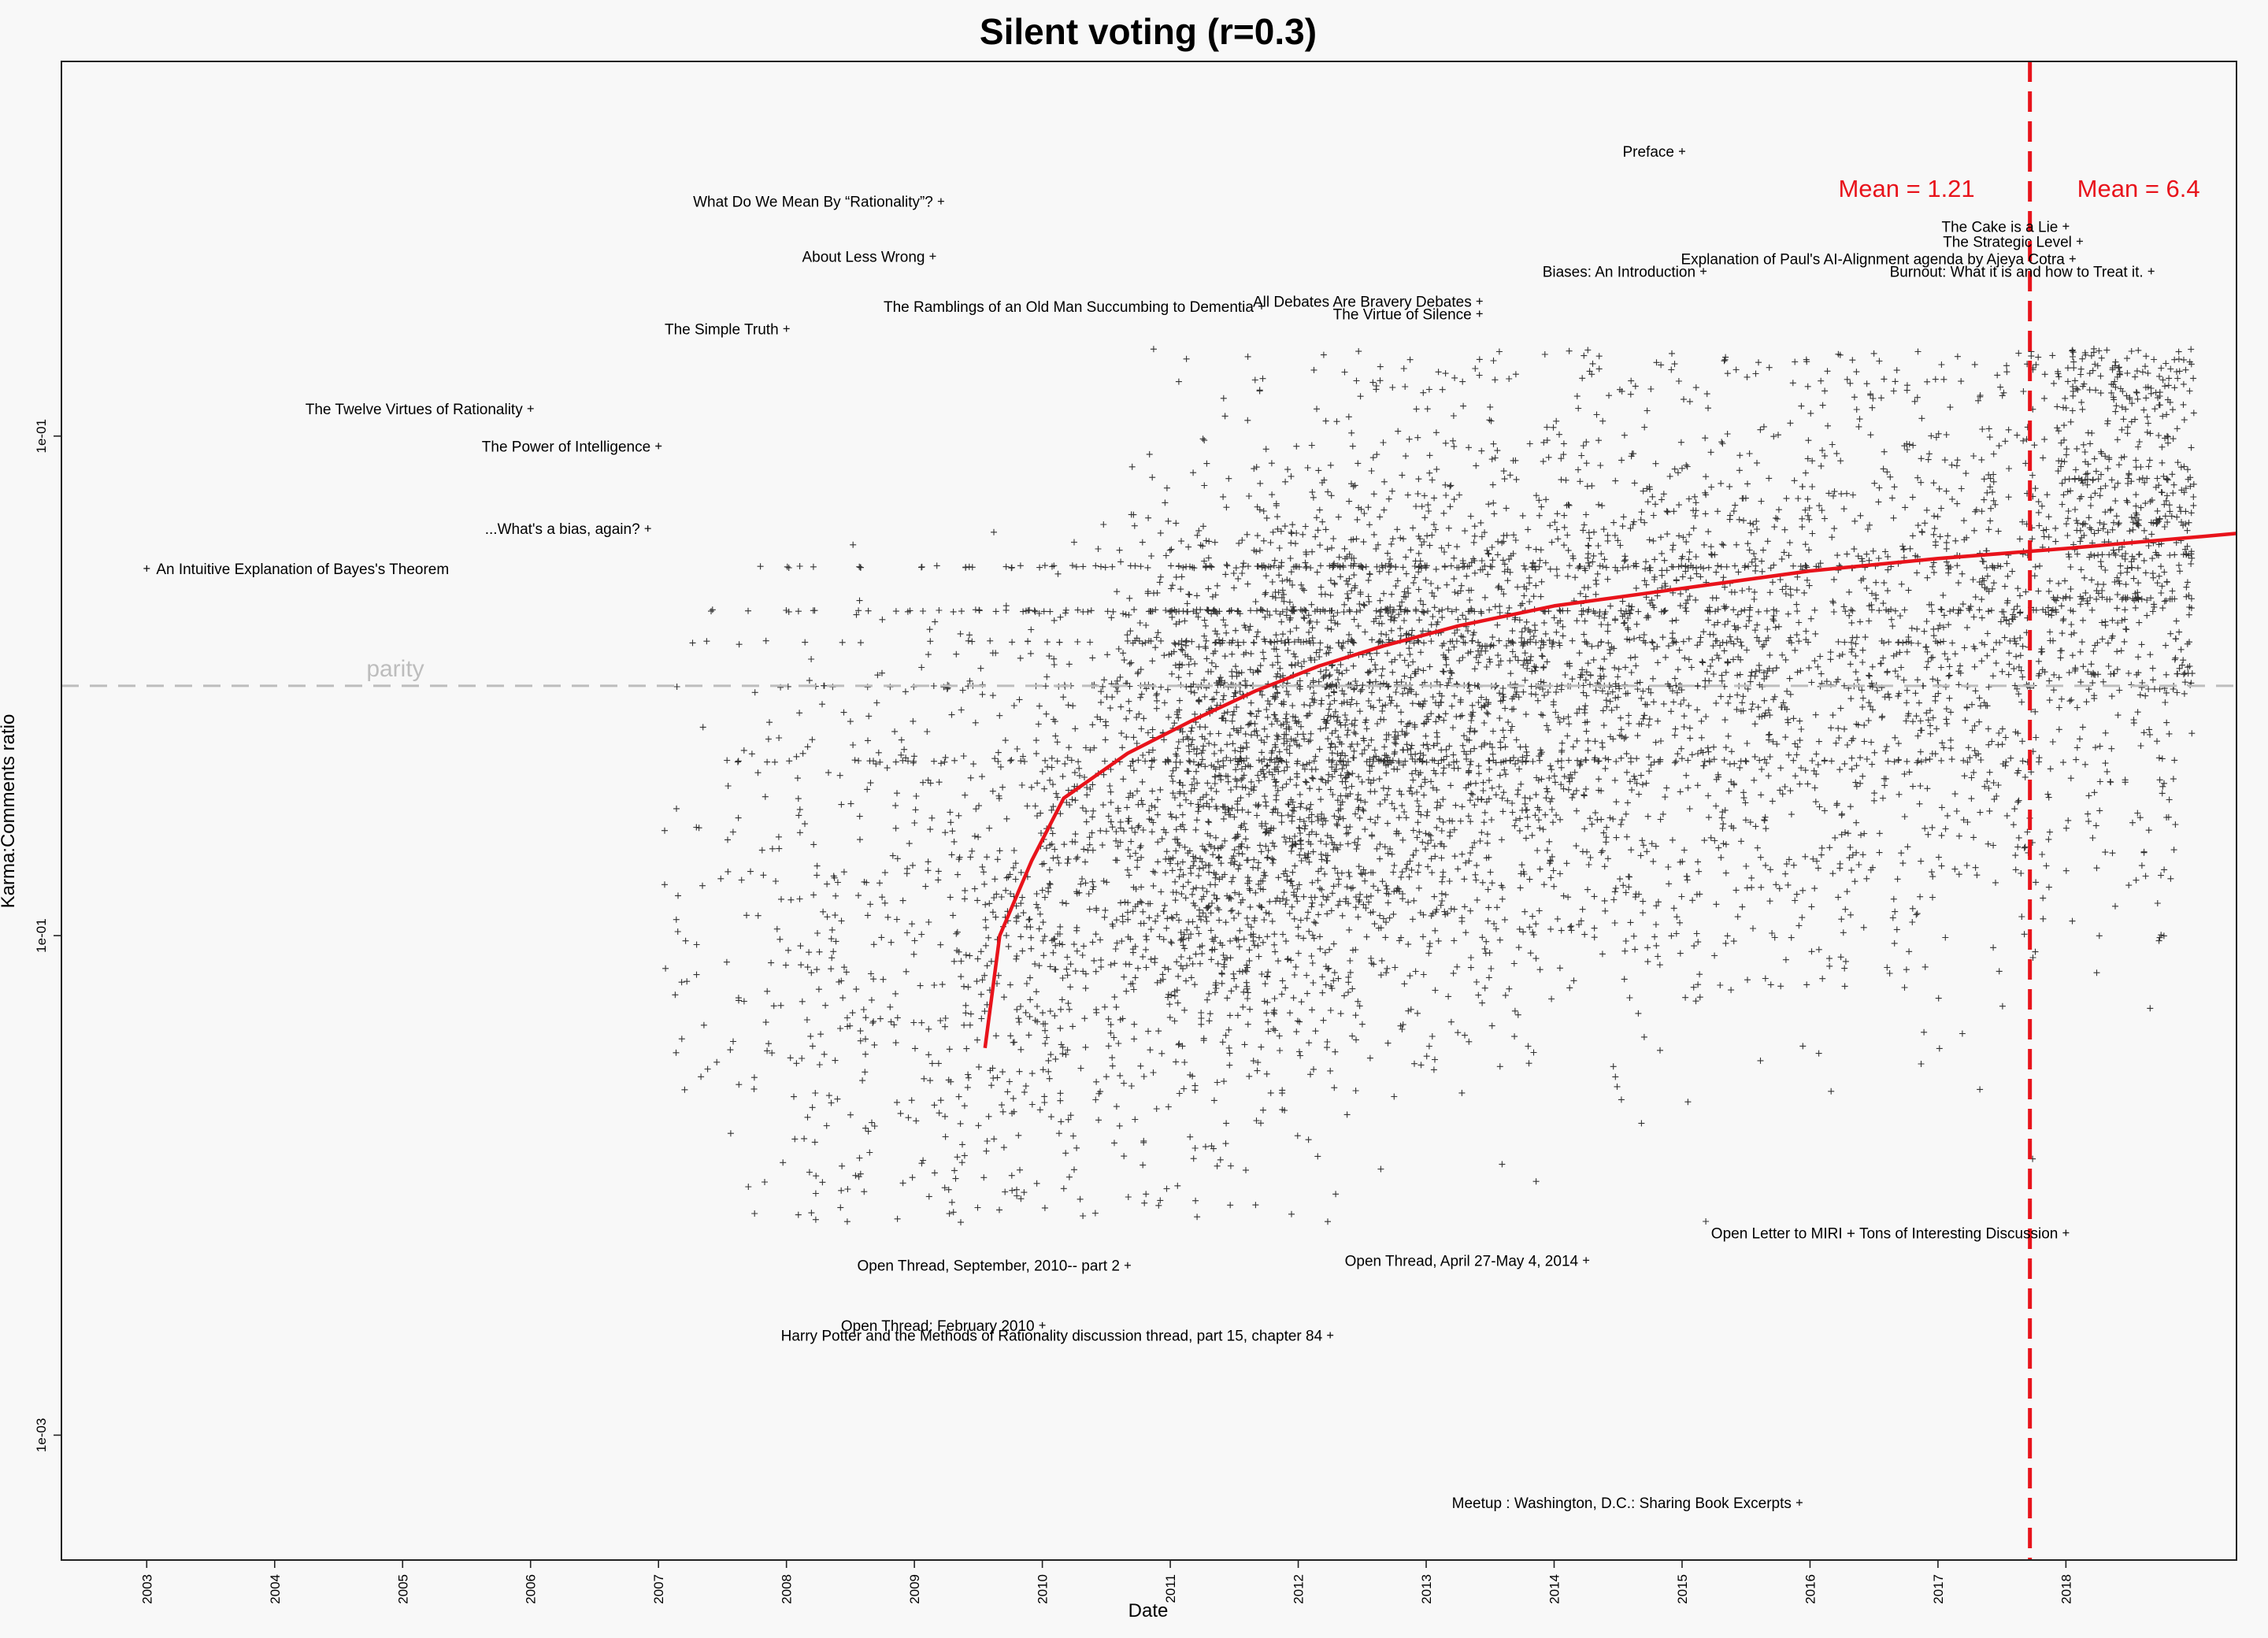 The height and width of the screenshot is (1638, 2268). Describe the element at coordinates (1148, 1610) in the screenshot. I see `x-axis-label: Date` at that location.